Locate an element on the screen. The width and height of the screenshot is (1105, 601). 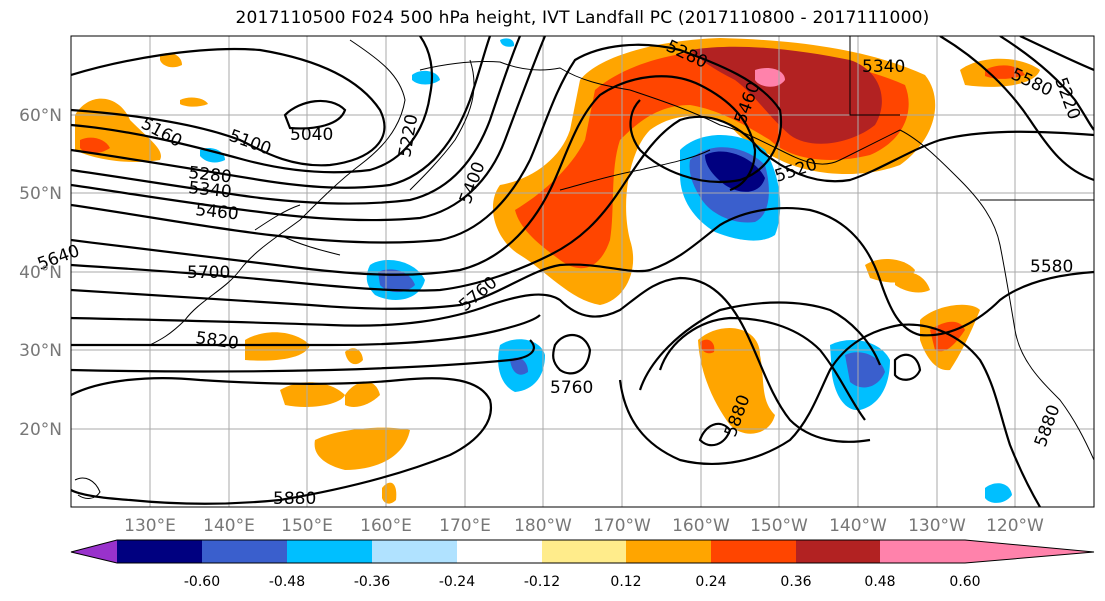
lon-label: 170°E is located at coordinates (465, 526).